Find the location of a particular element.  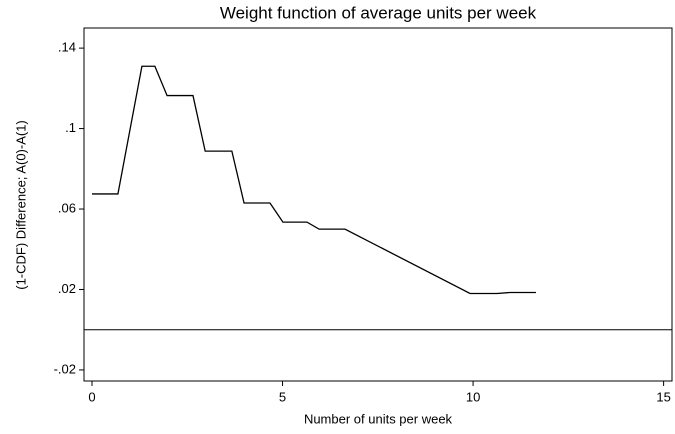

y-tick-label: .02 is located at coordinates (67, 288).